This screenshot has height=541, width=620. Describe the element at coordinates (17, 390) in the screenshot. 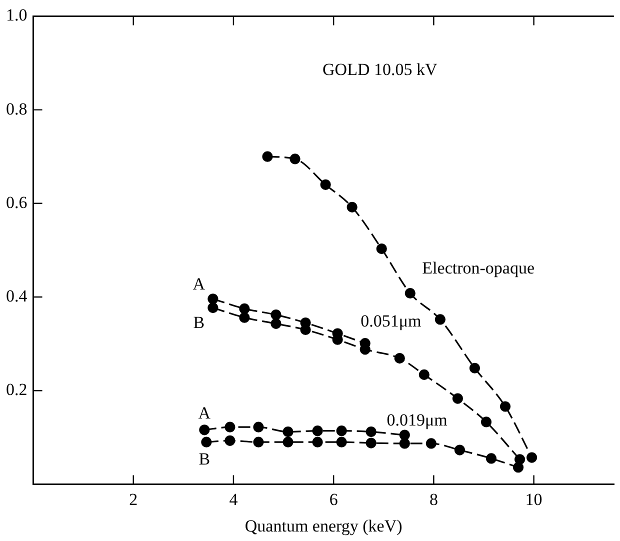

I see `y-tick-label: 0.2` at that location.